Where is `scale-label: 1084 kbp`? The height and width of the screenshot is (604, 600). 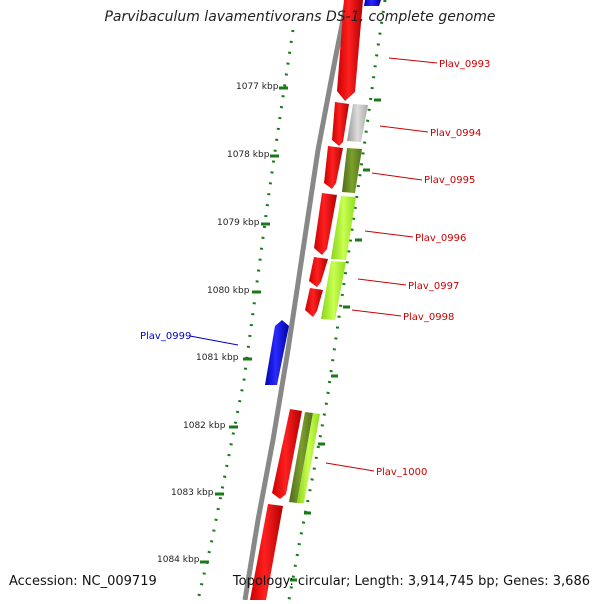 scale-label: 1084 kbp is located at coordinates (178, 560).